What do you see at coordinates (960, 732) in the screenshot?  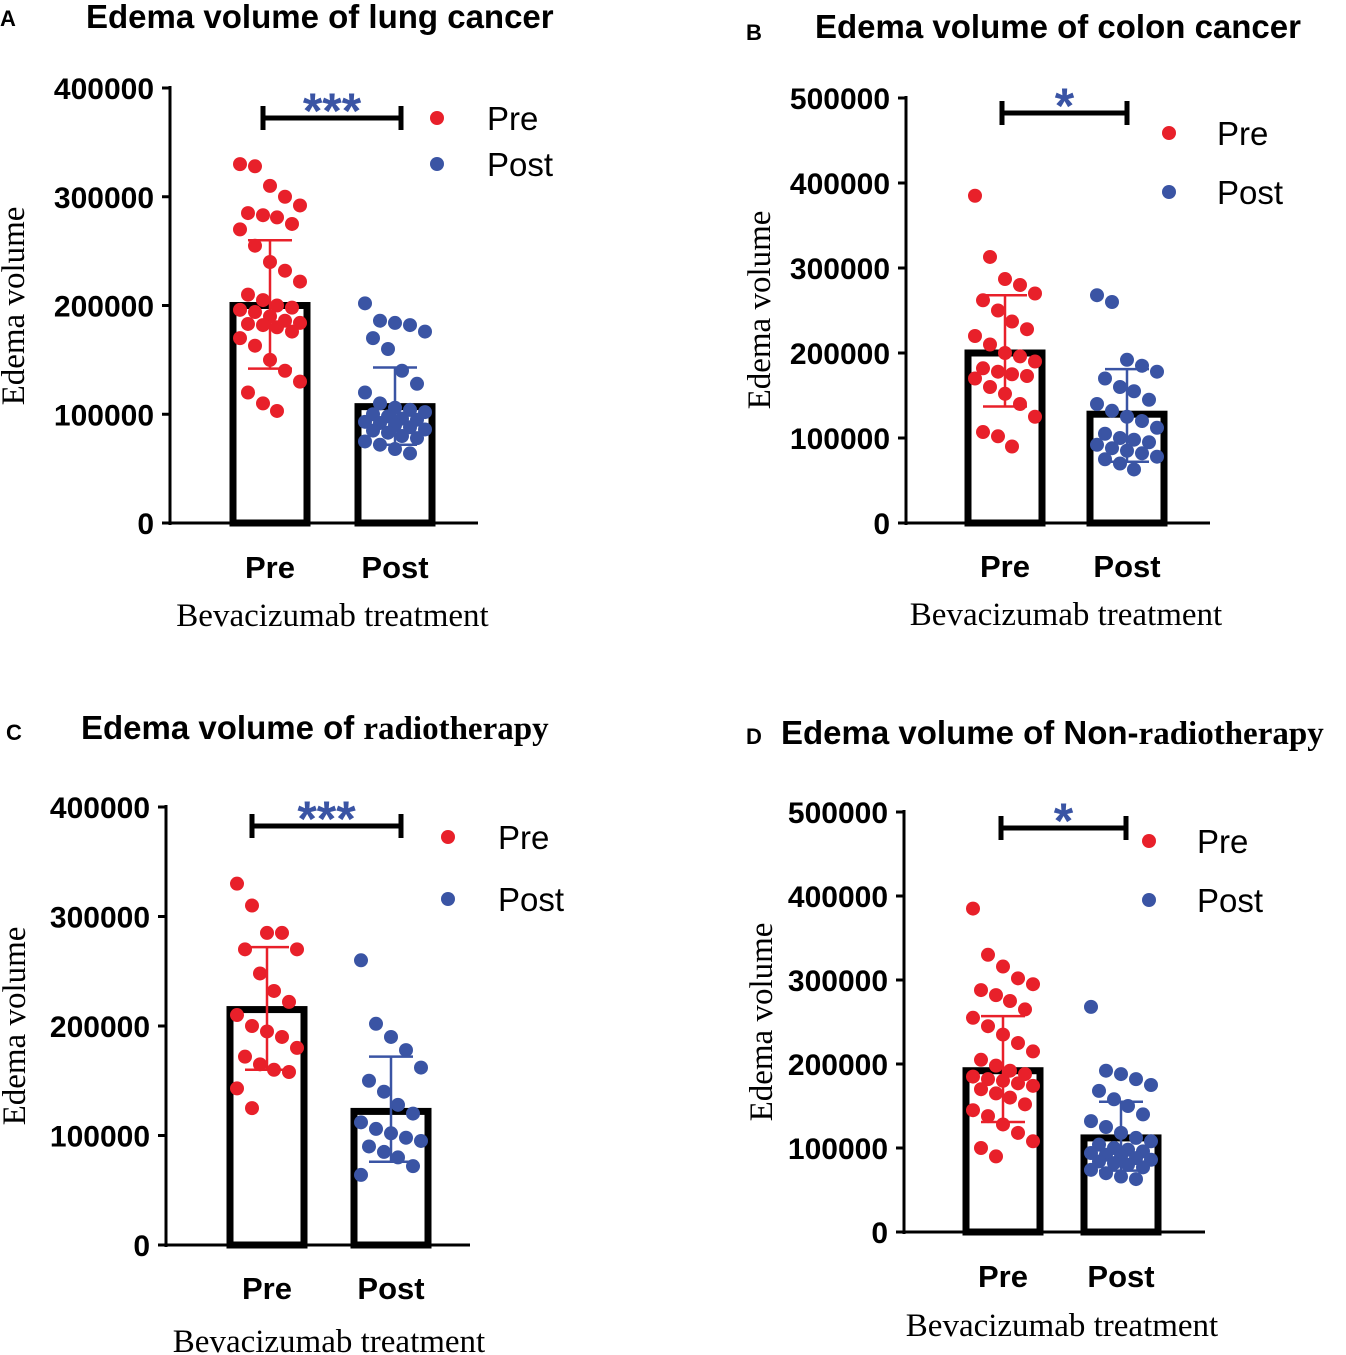 I see `chart-title-part: Edema volume of Non-` at bounding box center [960, 732].